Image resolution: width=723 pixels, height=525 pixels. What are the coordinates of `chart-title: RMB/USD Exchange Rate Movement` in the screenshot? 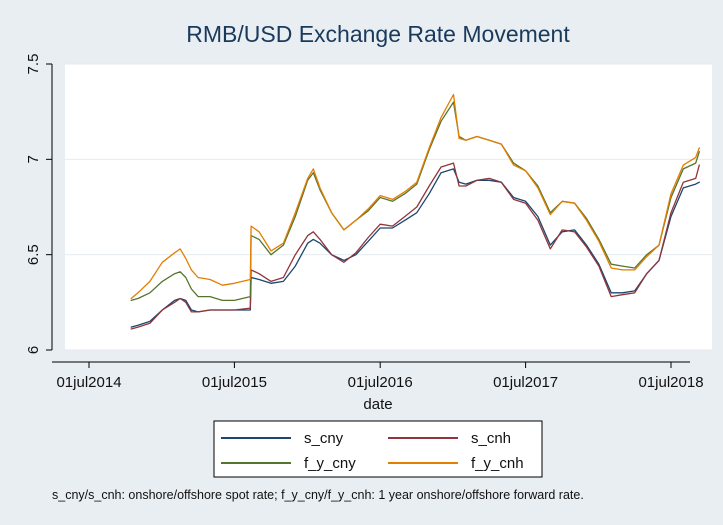 It's located at (378, 34).